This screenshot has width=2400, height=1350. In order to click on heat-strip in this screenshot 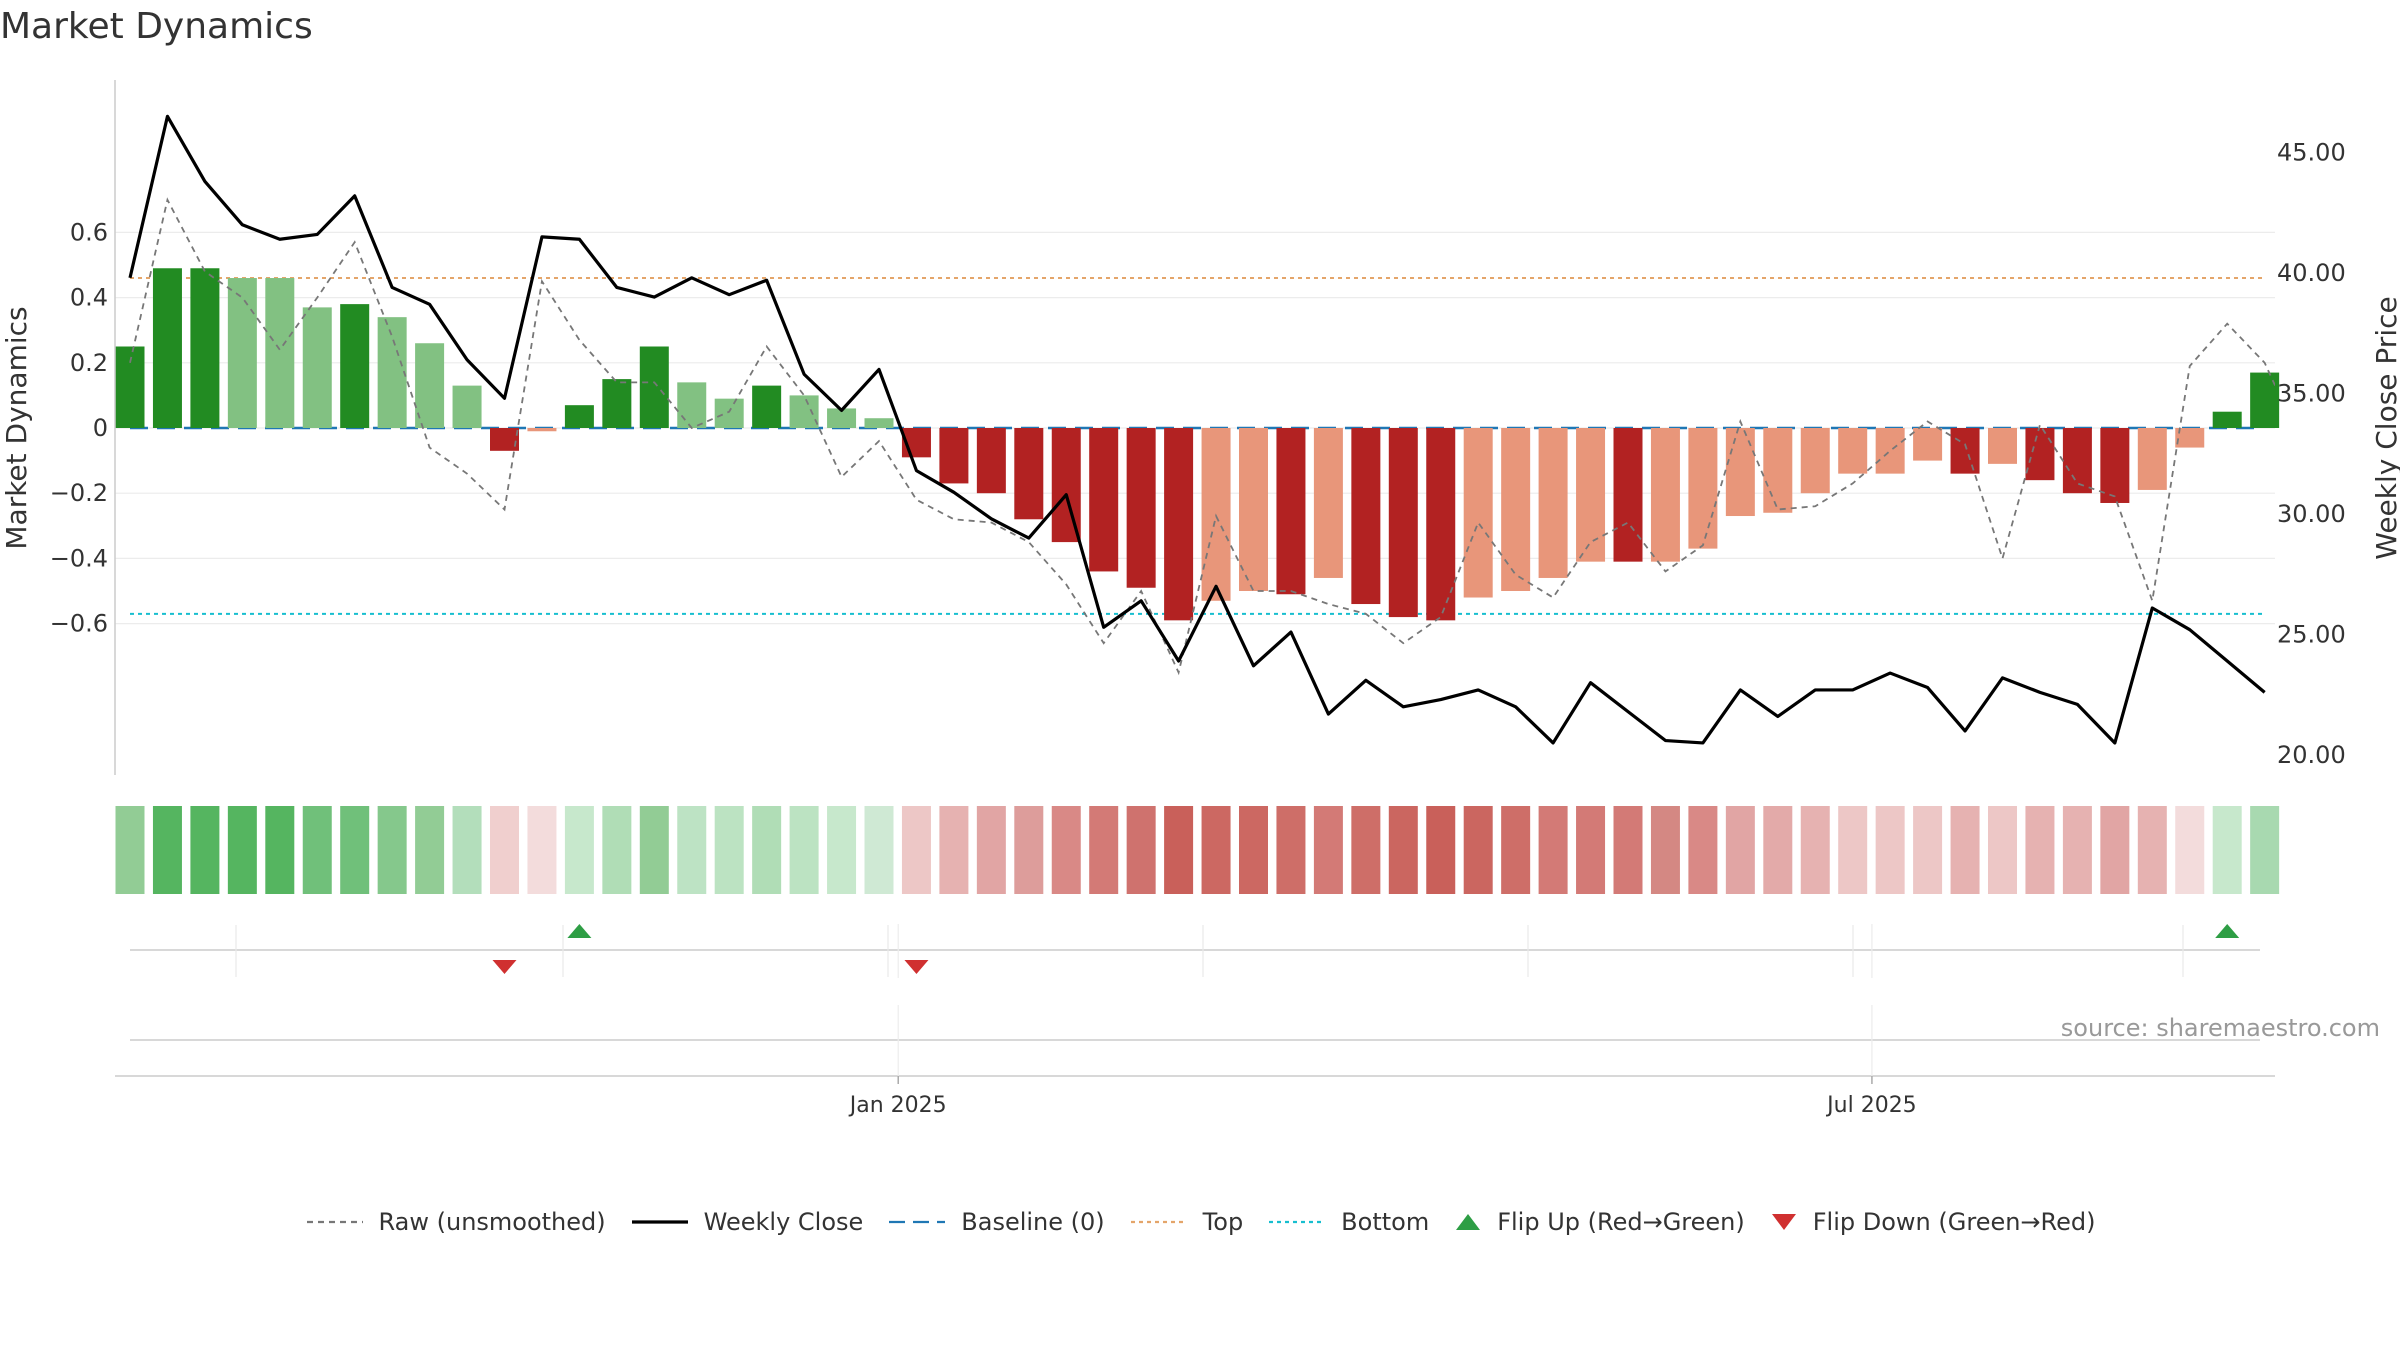, I will do `click(1197, 850)`.